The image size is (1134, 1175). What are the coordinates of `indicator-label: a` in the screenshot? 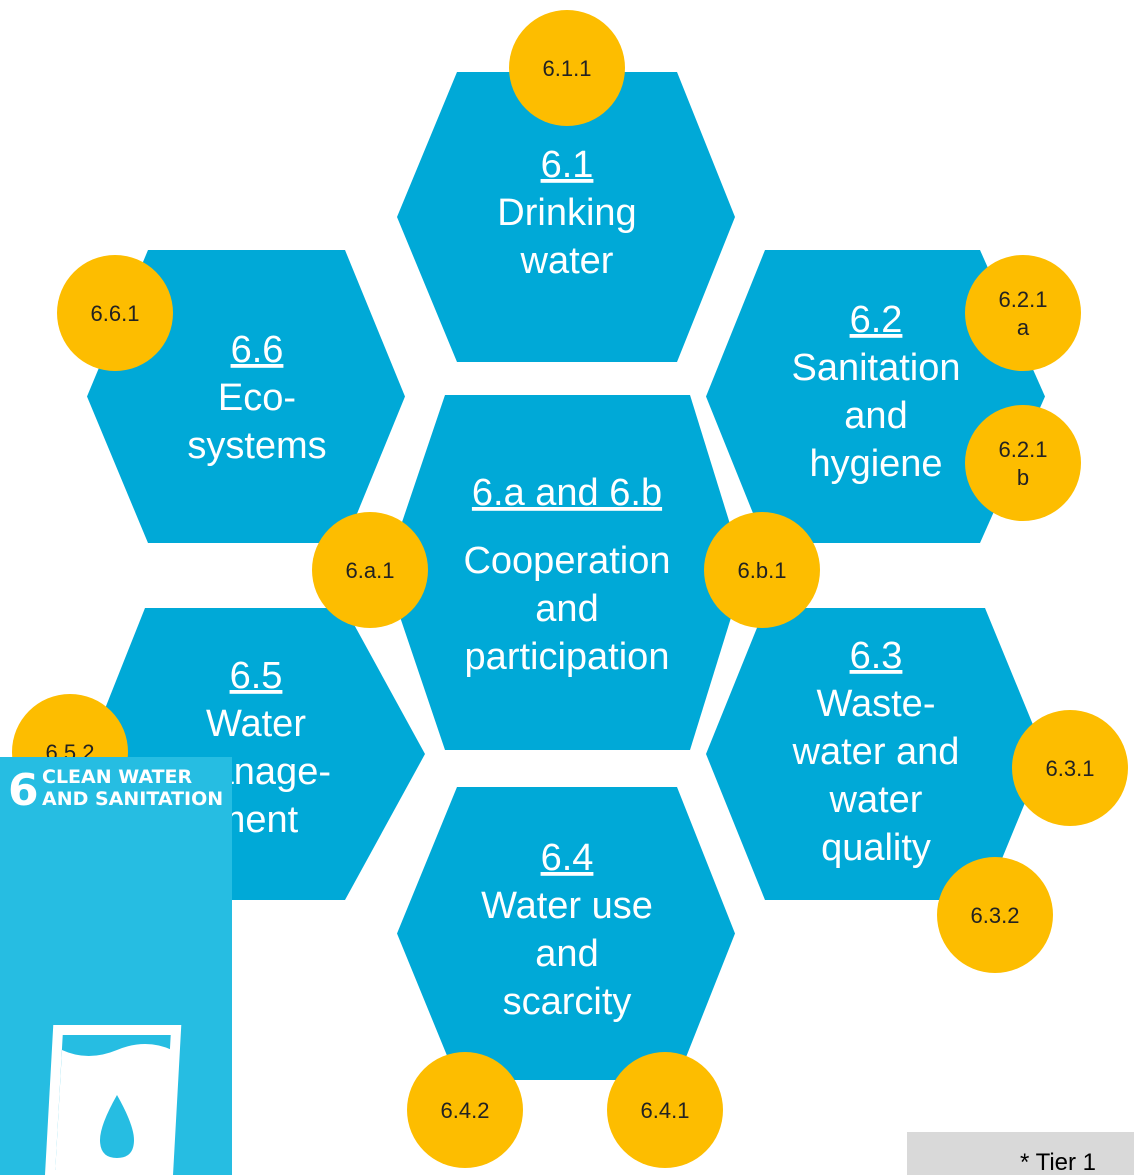 It's located at (1023, 327).